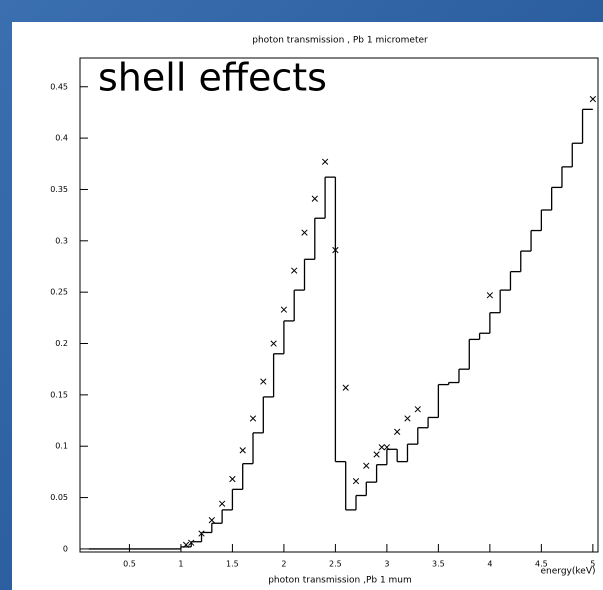 This screenshot has width=603, height=590. I want to click on x-unit-label: energy(keV), so click(568, 572).